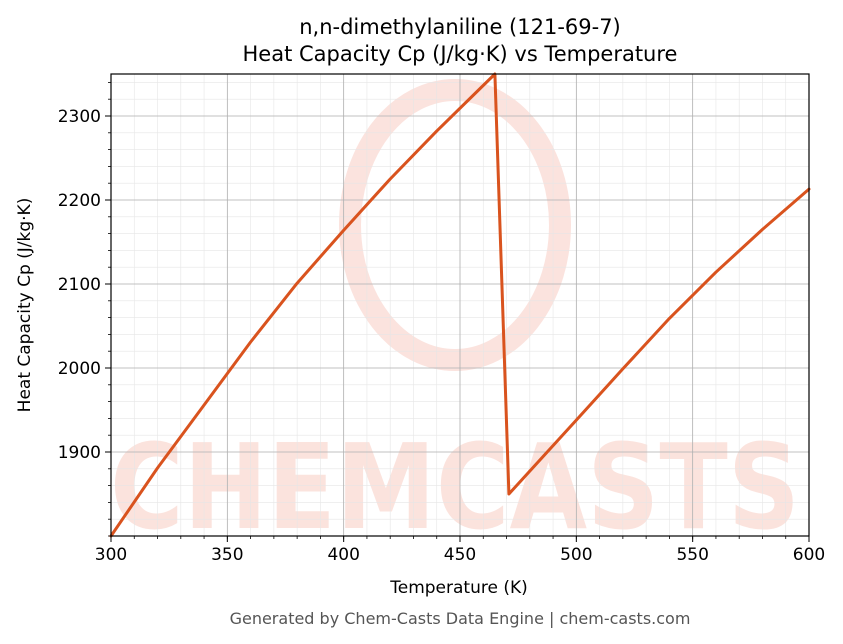  I want to click on chart-title-line1: n,n-dimethylaniline (121-69-7), so click(460, 27).